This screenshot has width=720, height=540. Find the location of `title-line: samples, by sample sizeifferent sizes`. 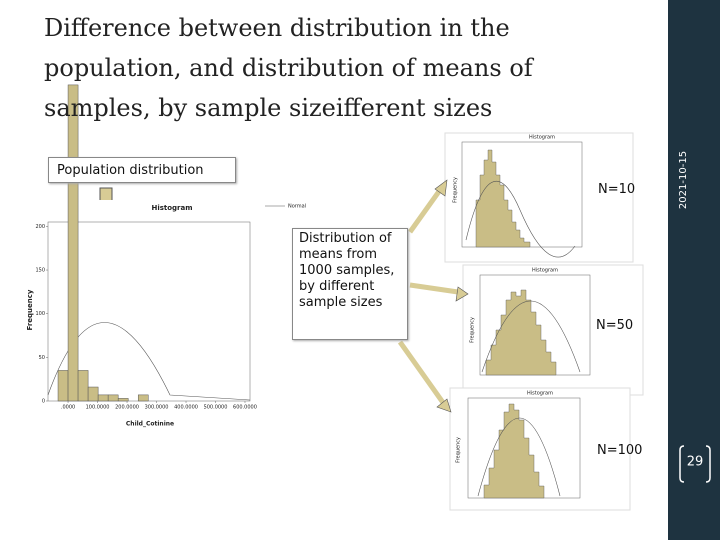

title-line: samples, by sample sizeifferent sizes is located at coordinates (268, 108).